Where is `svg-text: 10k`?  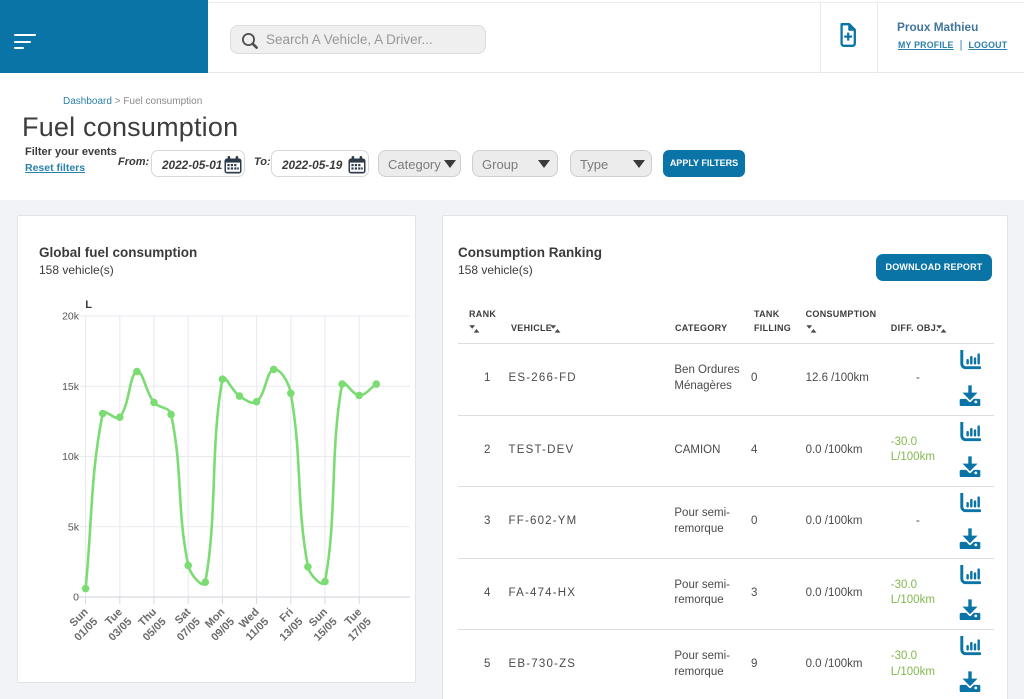 svg-text: 10k is located at coordinates (71, 457).